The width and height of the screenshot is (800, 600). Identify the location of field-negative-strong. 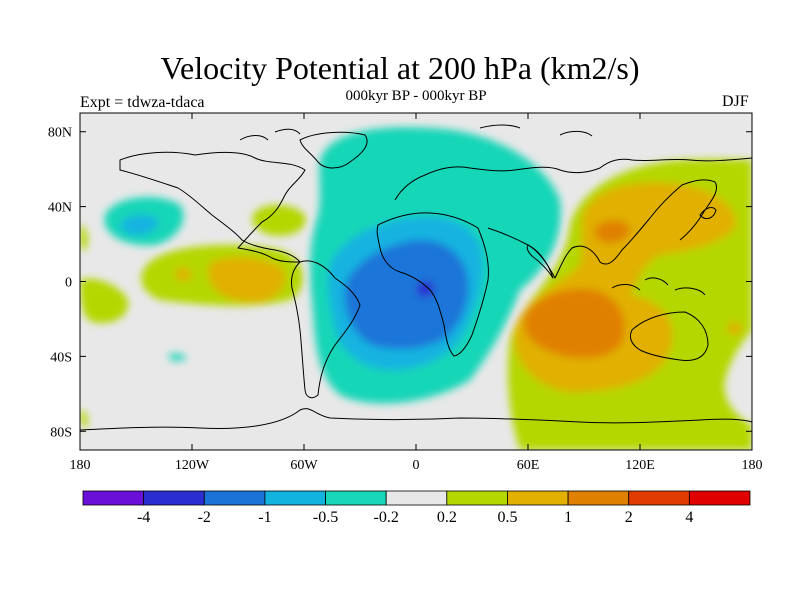
(406, 294).